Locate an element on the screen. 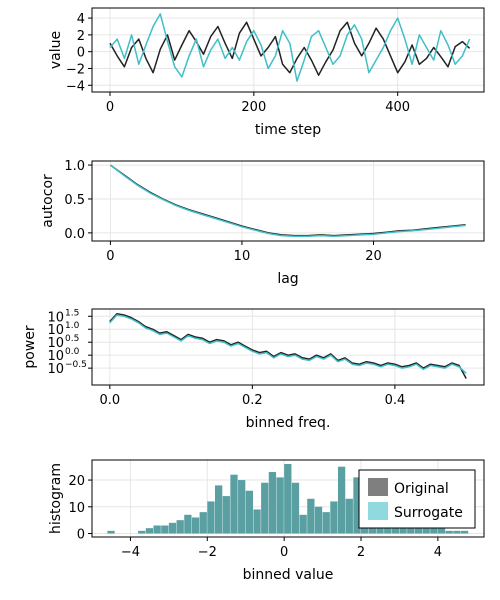 Image resolution: width=500 pixels, height=600 pixels. autocor-xtick-label-0: 0 is located at coordinates (110, 256).